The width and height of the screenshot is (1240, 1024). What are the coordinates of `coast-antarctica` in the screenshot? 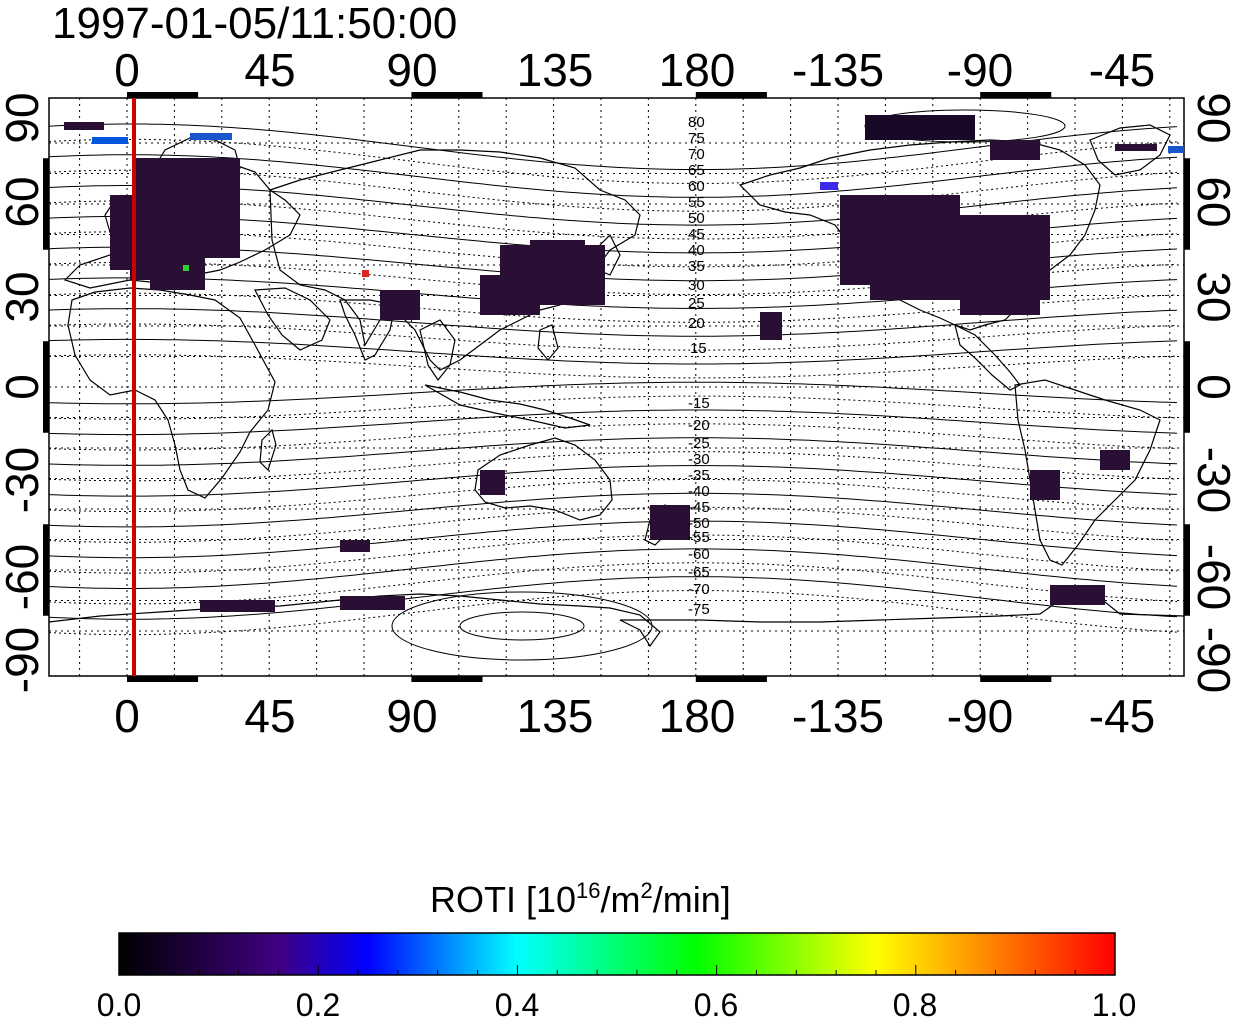 It's located at (616, 619).